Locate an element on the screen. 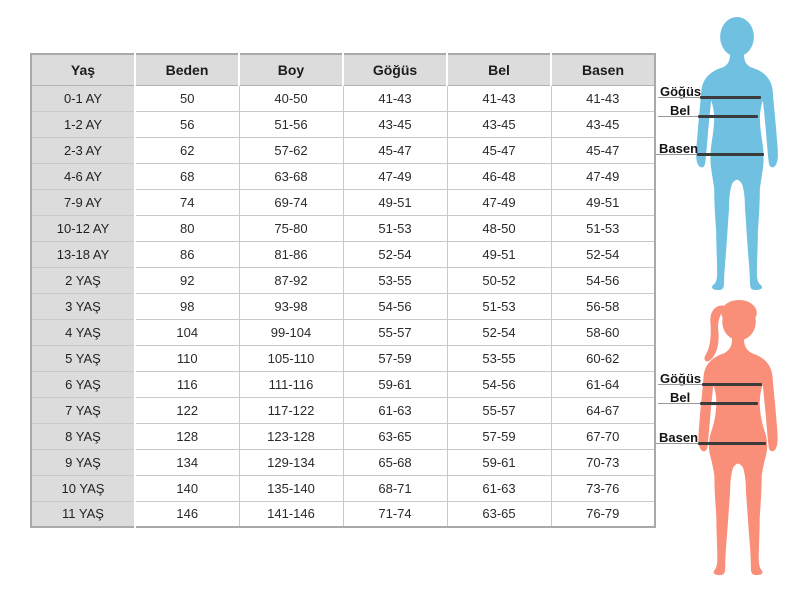  column-header-waist: Bel is located at coordinates (498, 70).